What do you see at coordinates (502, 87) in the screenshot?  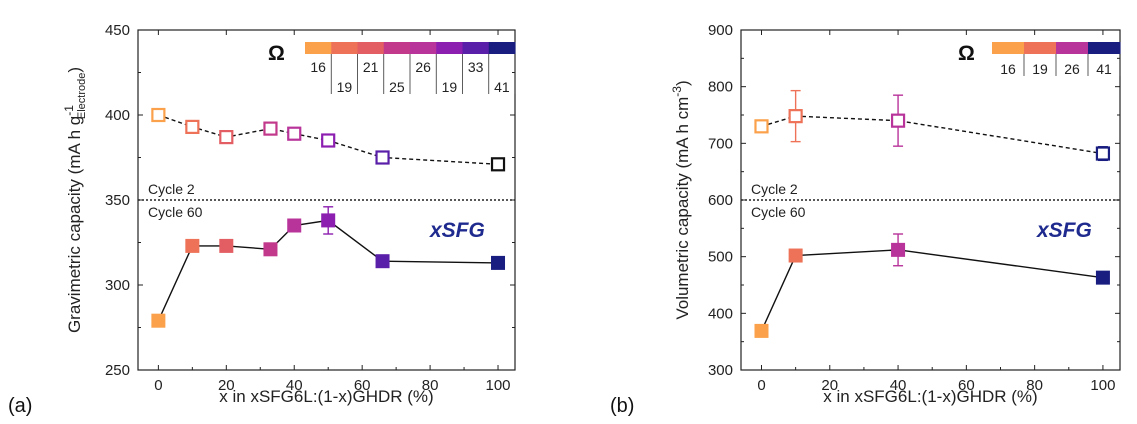 I see `colorbar-label-bottom: 41` at bounding box center [502, 87].